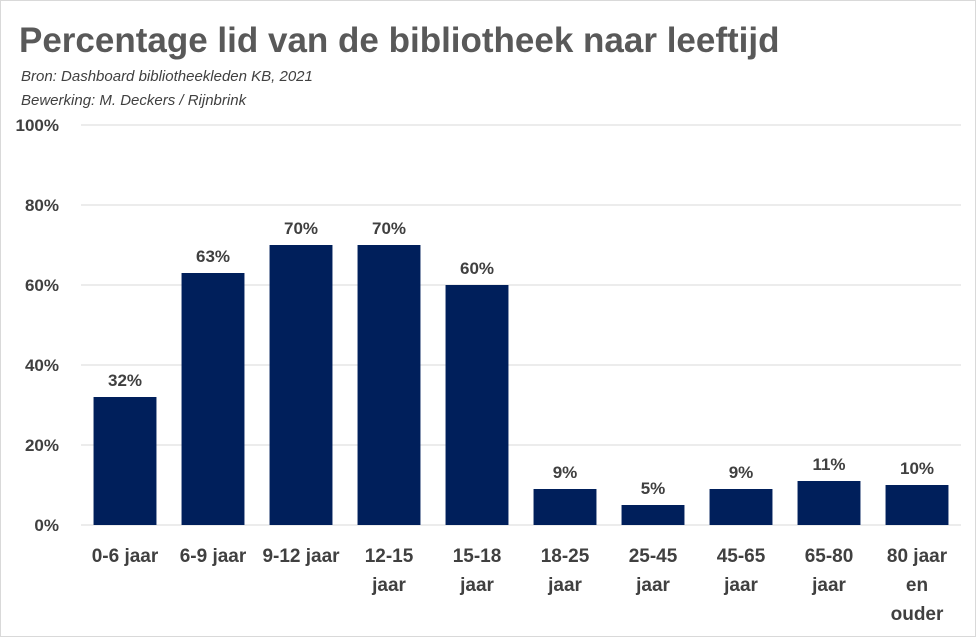 The width and height of the screenshot is (976, 638). What do you see at coordinates (917, 468) in the screenshot?
I see `data-label: 10%` at bounding box center [917, 468].